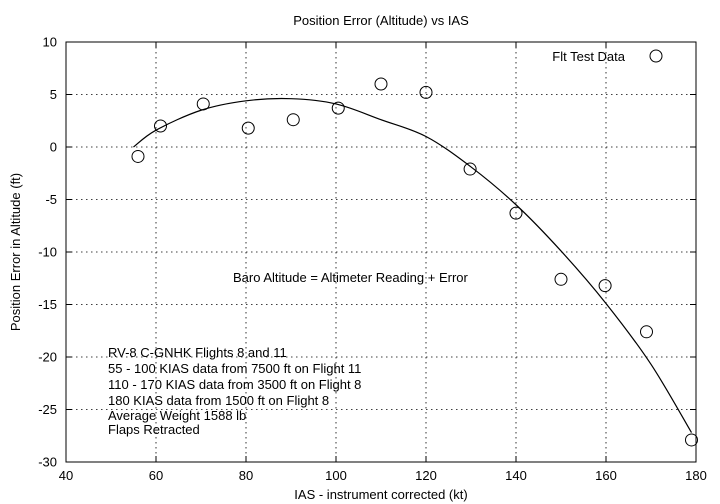 The width and height of the screenshot is (720, 504). Describe the element at coordinates (197, 352) in the screenshot. I see `annotation-aircraft: RV-8 C-GNHK Flights 8 and 11` at that location.